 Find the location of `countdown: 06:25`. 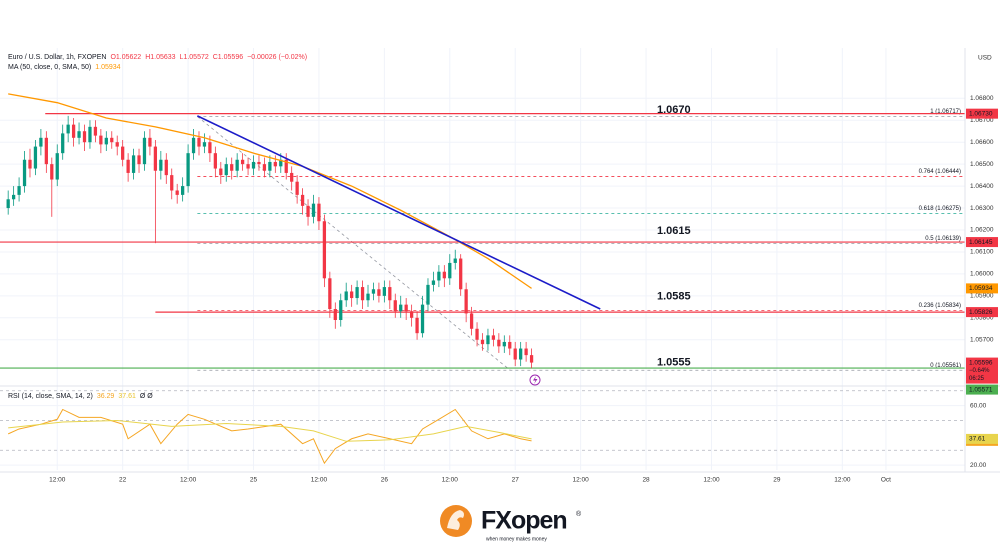

countdown: 06:25 is located at coordinates (977, 379).